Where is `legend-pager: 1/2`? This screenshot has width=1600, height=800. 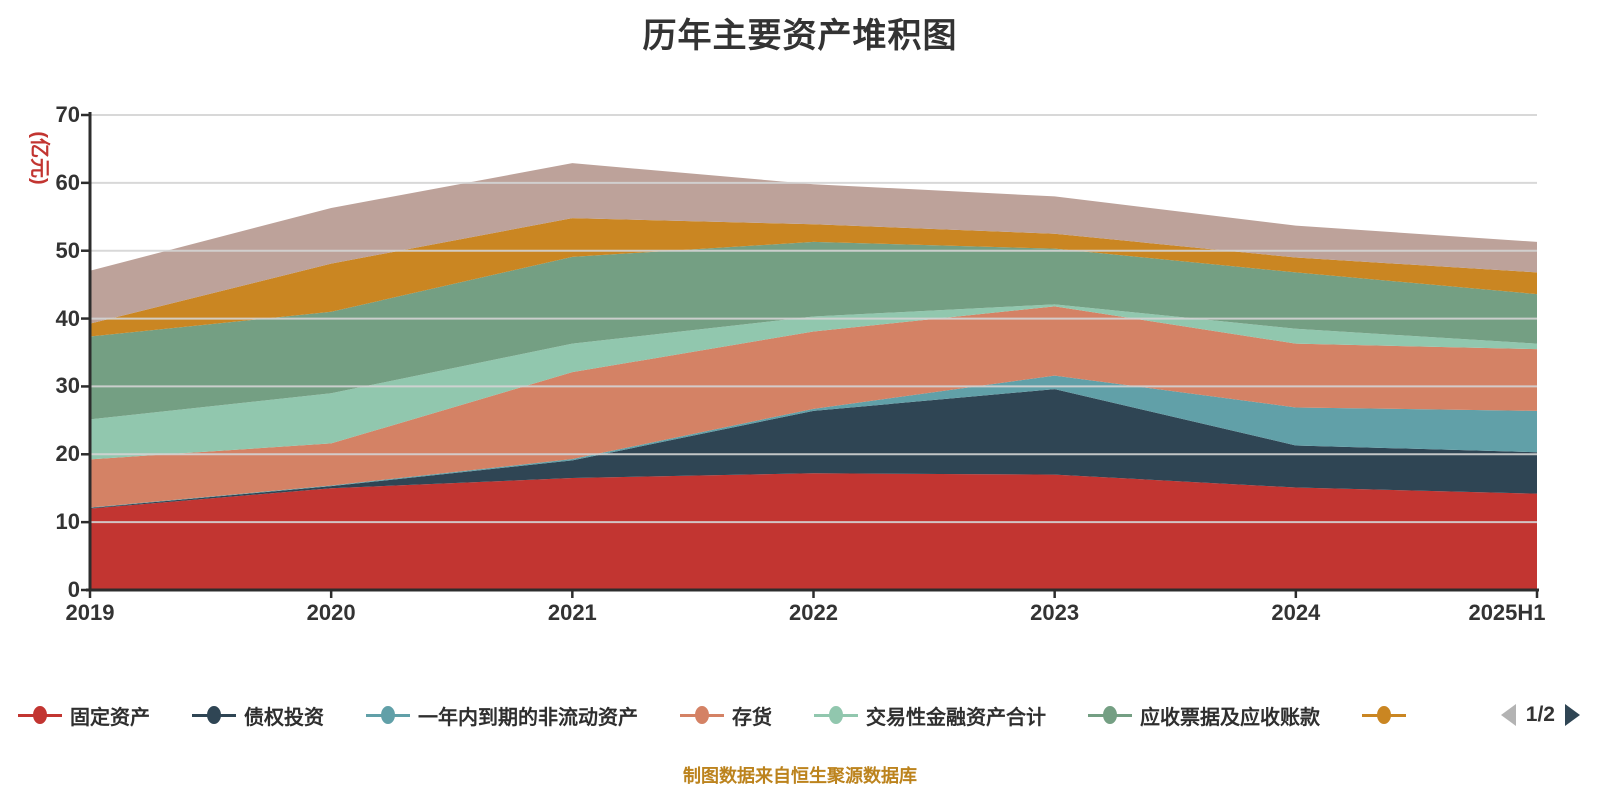 legend-pager: 1/2 is located at coordinates (1540, 715).